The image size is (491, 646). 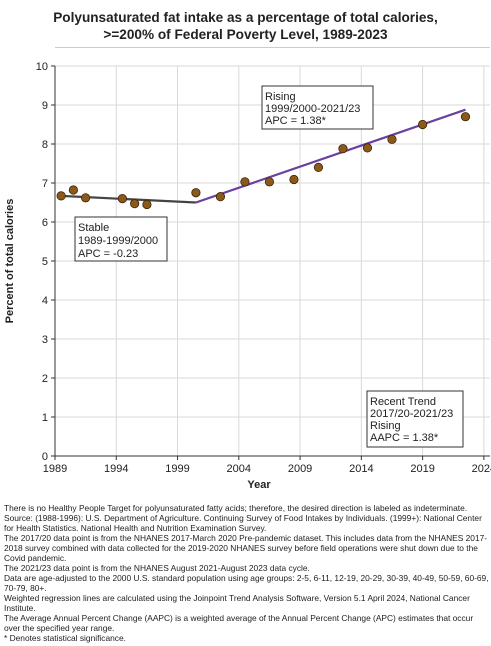 What do you see at coordinates (296, 121) in the screenshot?
I see `annotation-rising-line-3: APC = 1.38*` at bounding box center [296, 121].